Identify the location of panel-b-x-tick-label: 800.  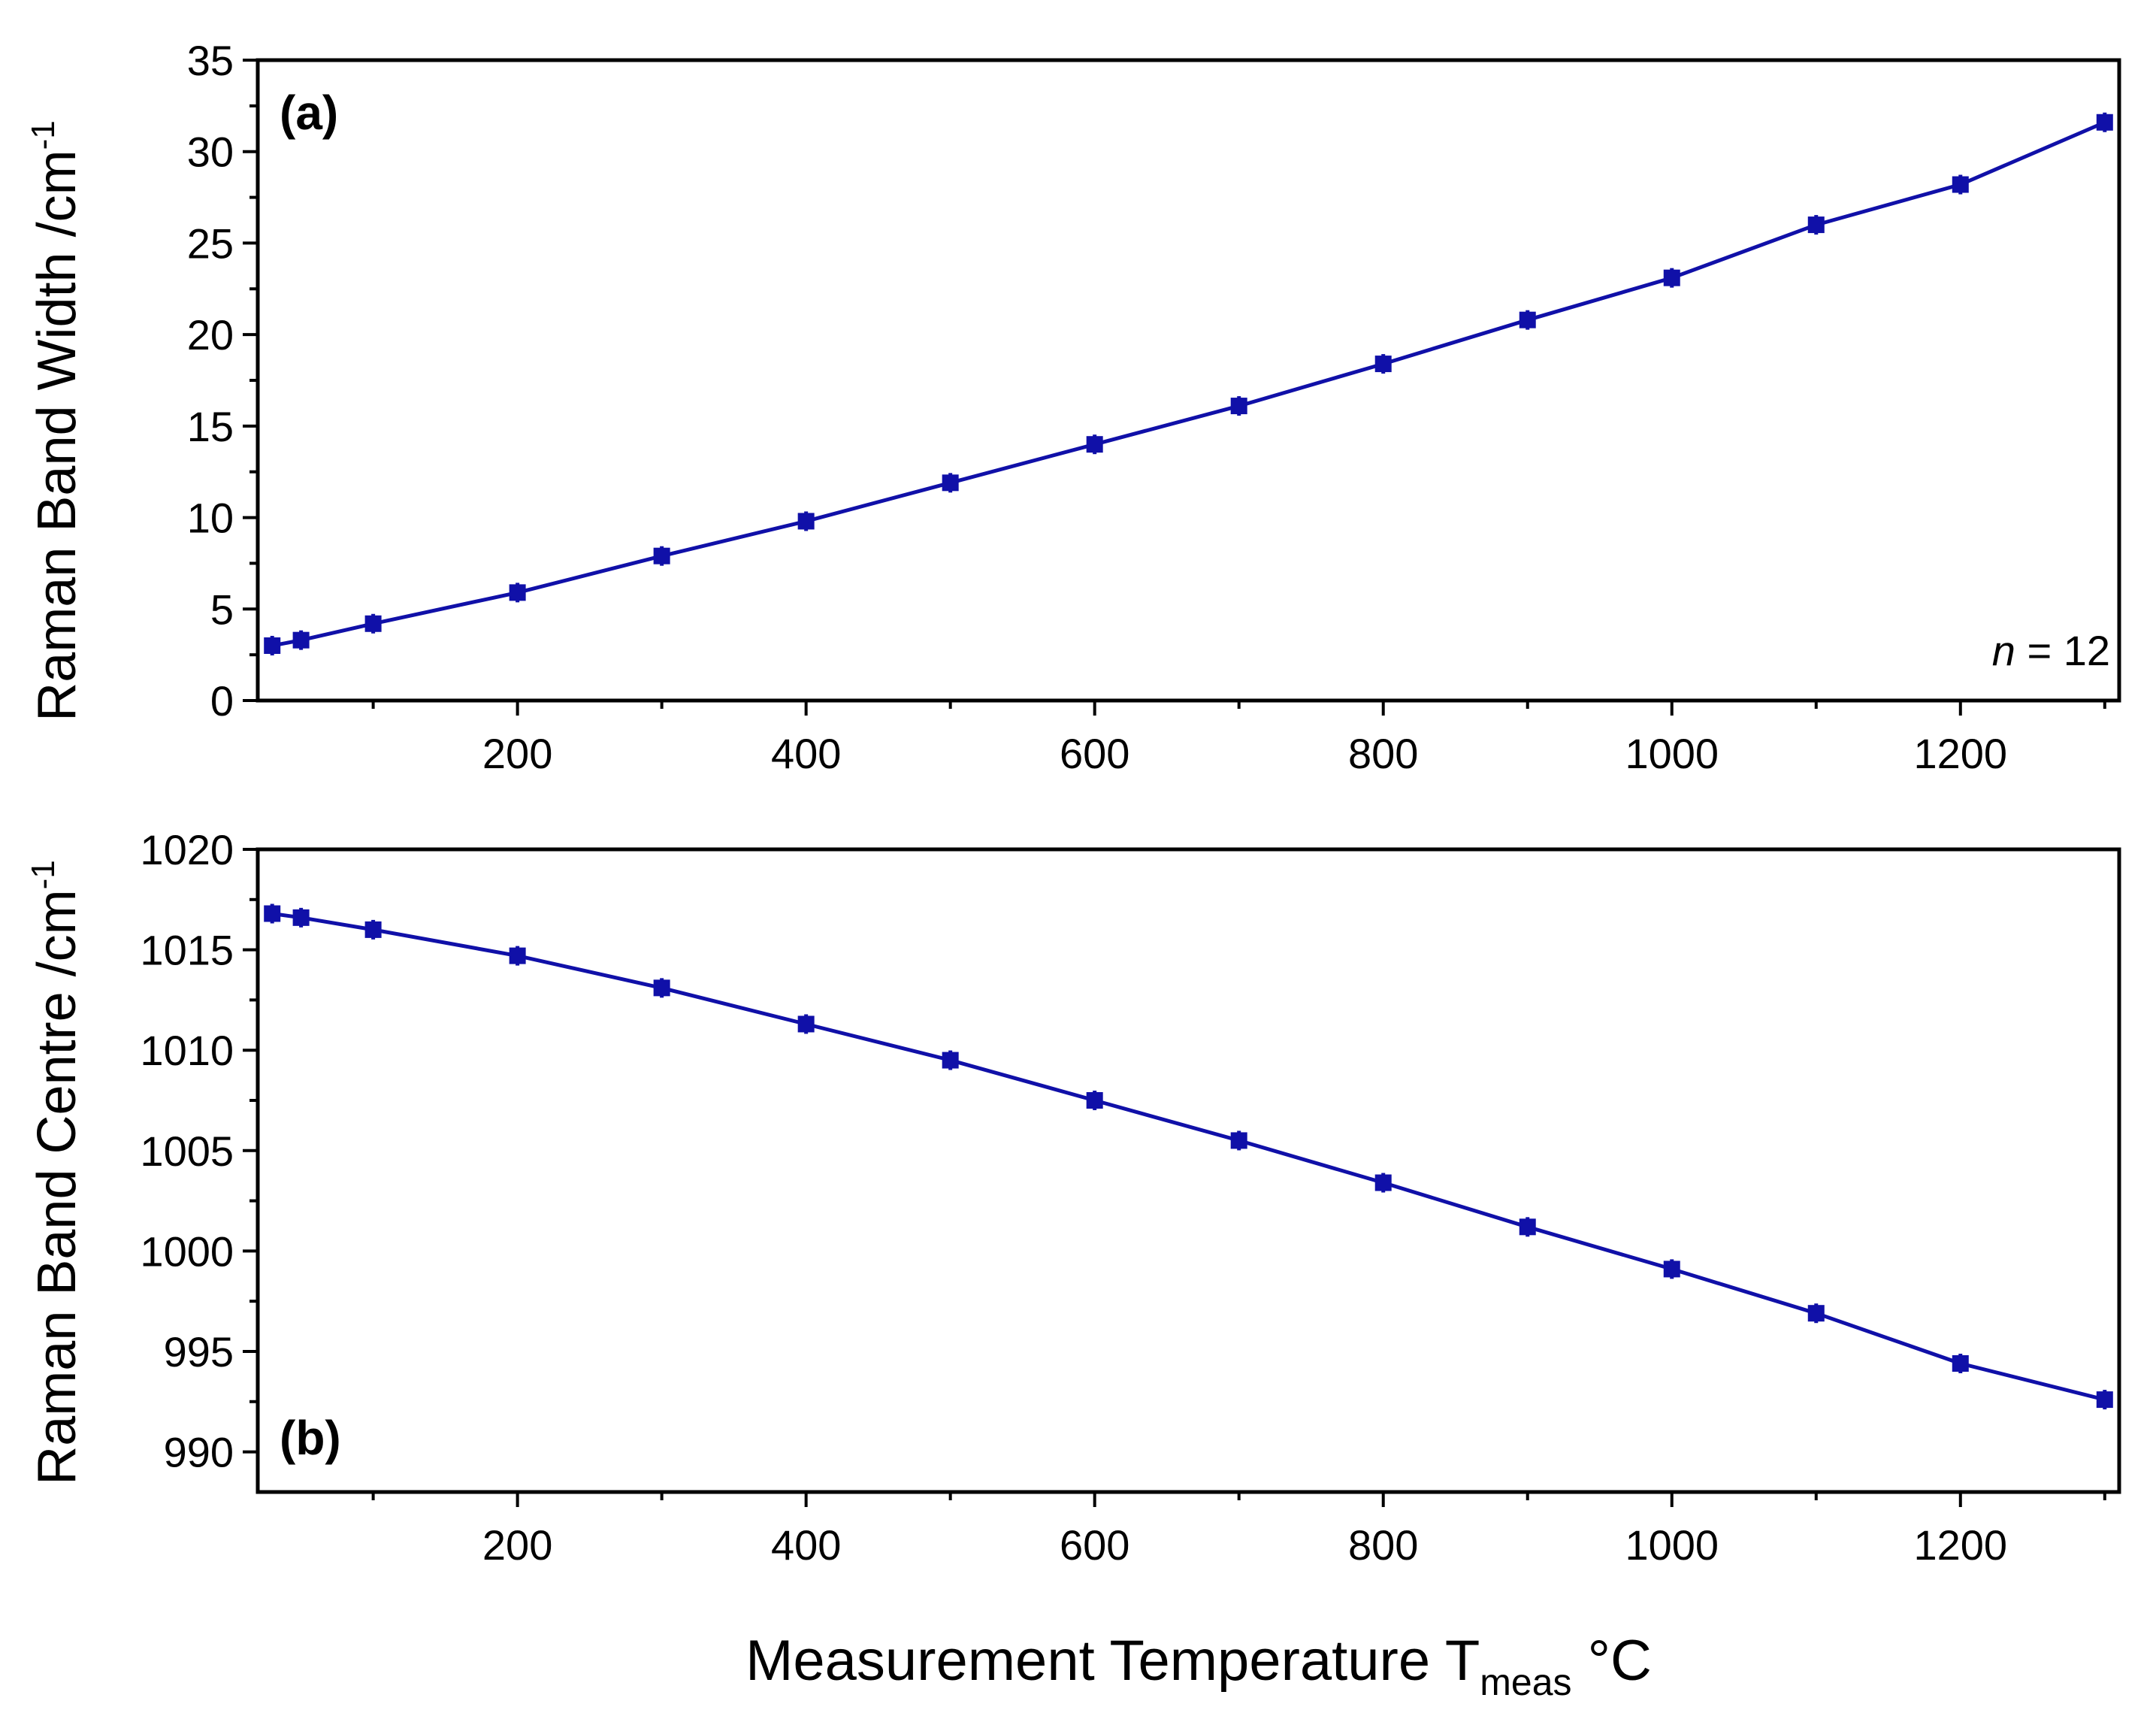
(1383, 1545).